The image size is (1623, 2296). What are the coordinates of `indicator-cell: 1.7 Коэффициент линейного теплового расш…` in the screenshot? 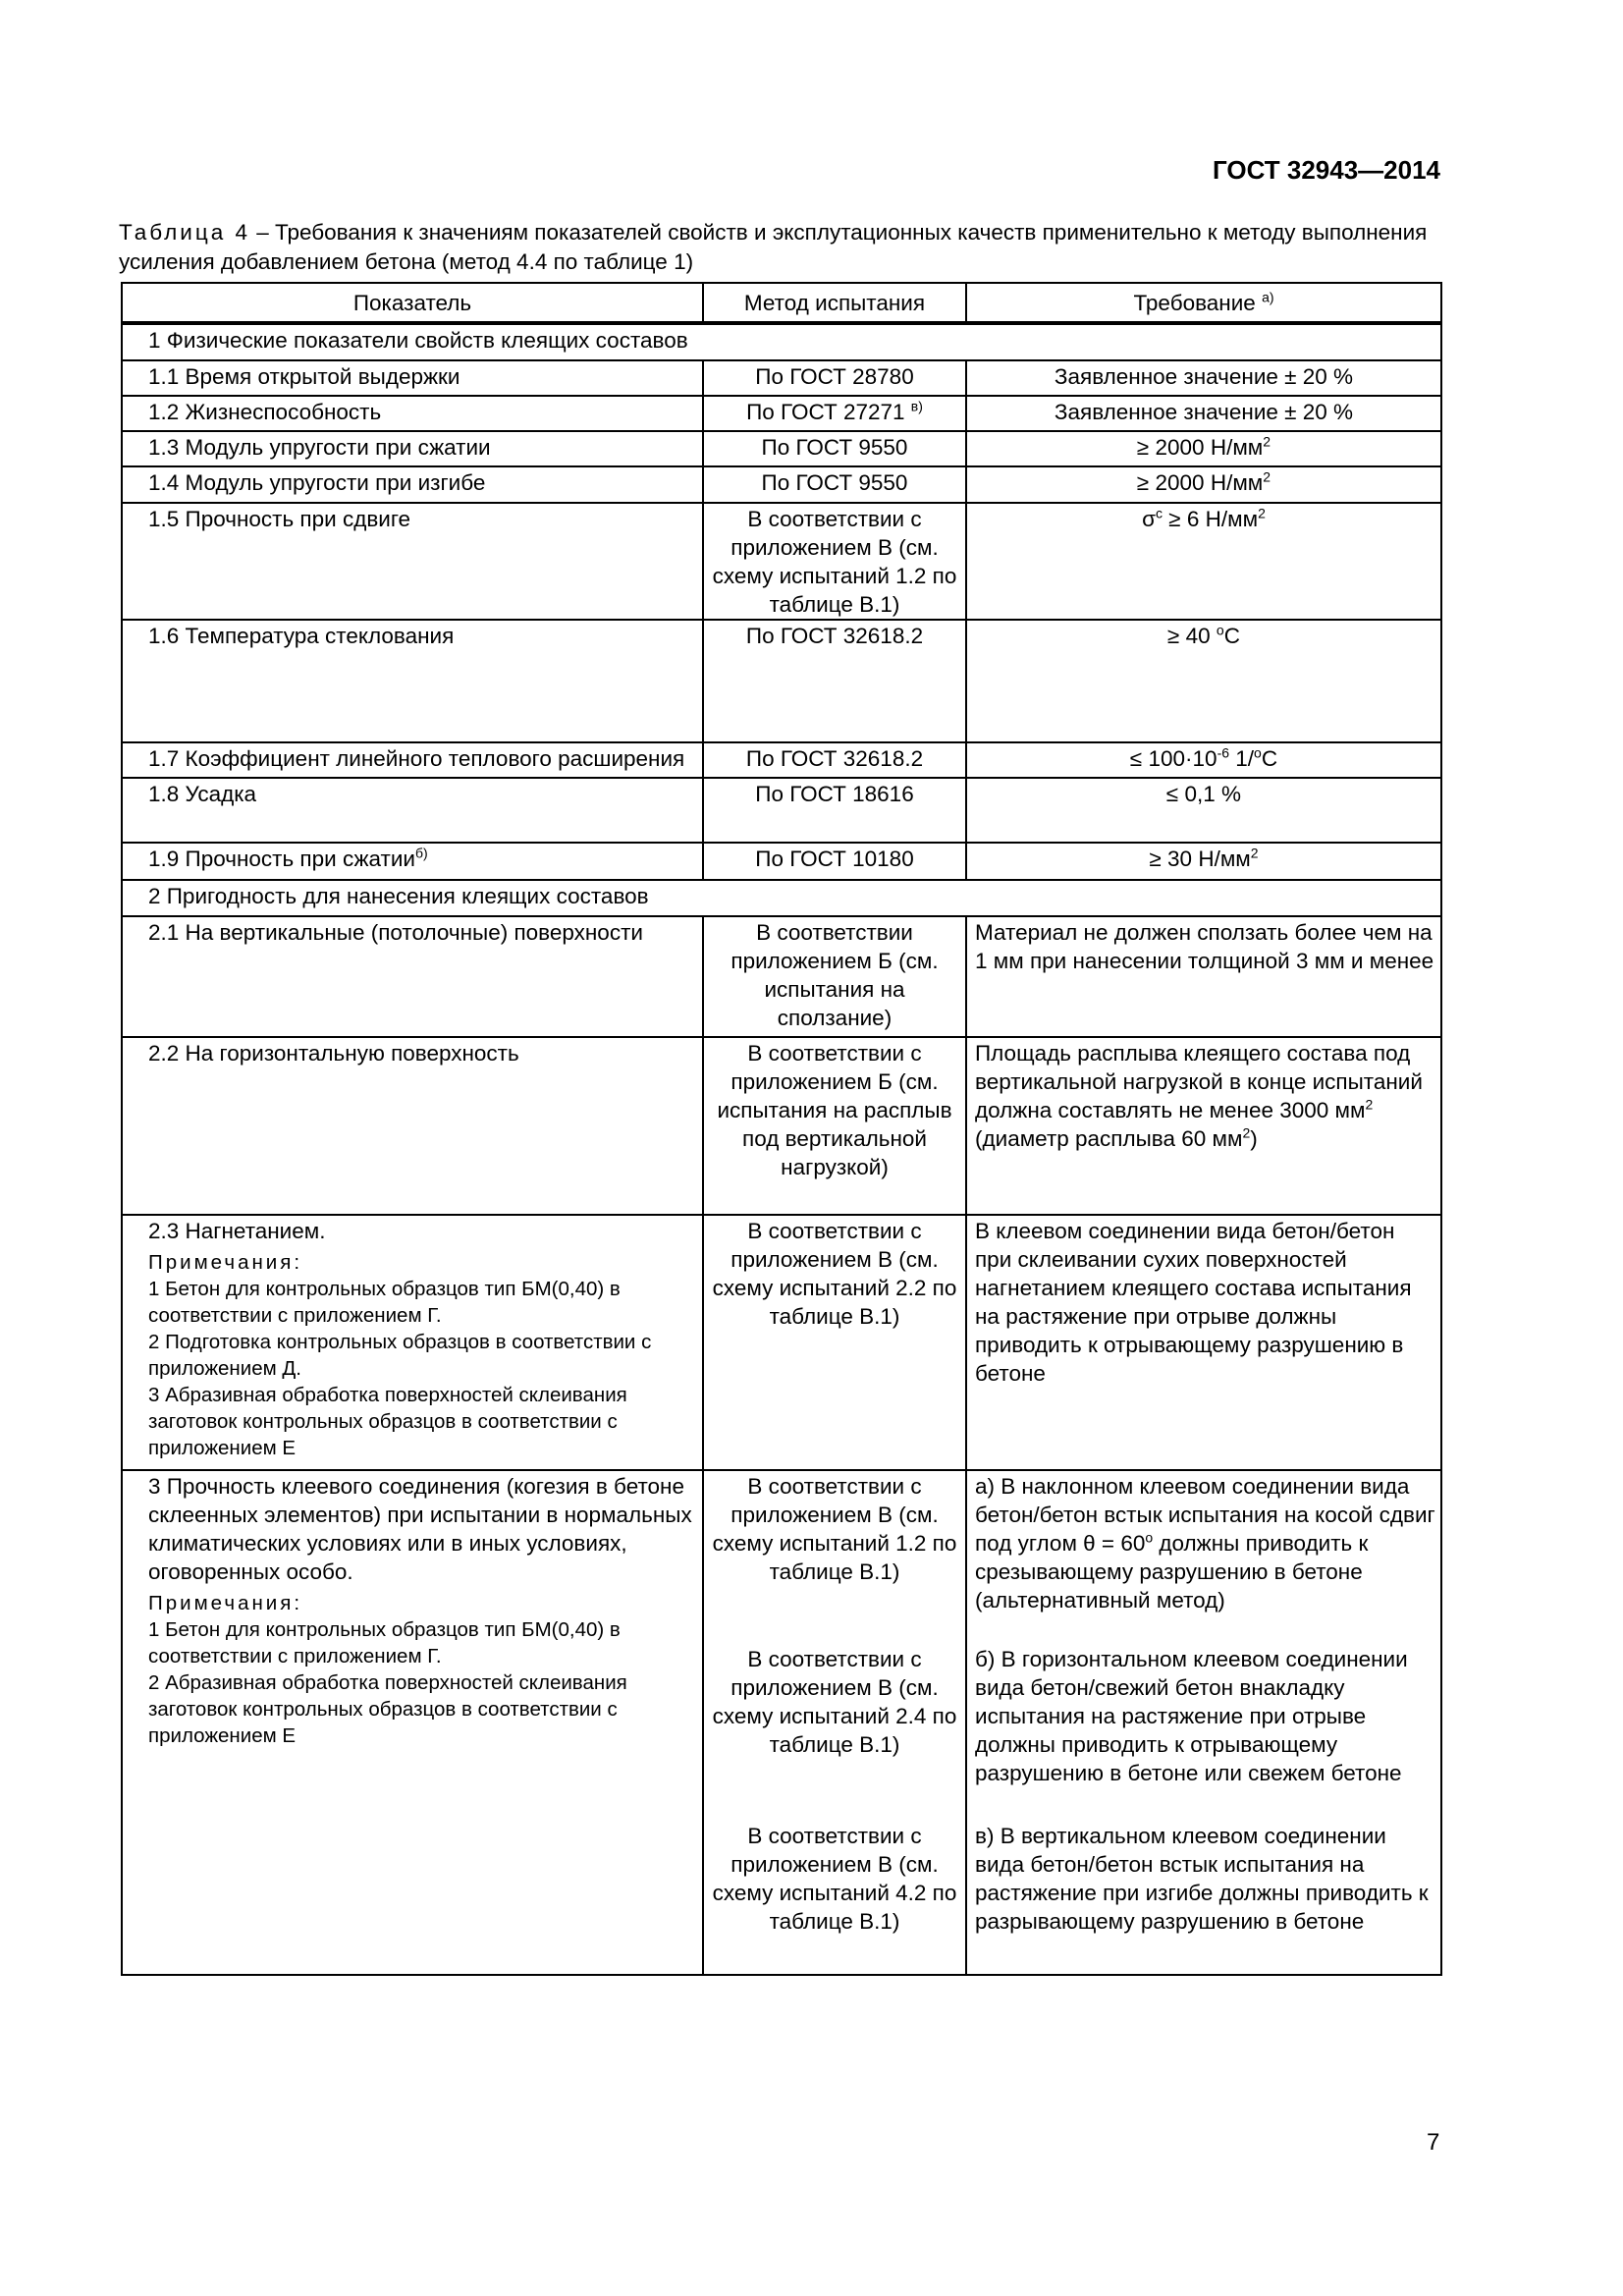 It's located at (413, 760).